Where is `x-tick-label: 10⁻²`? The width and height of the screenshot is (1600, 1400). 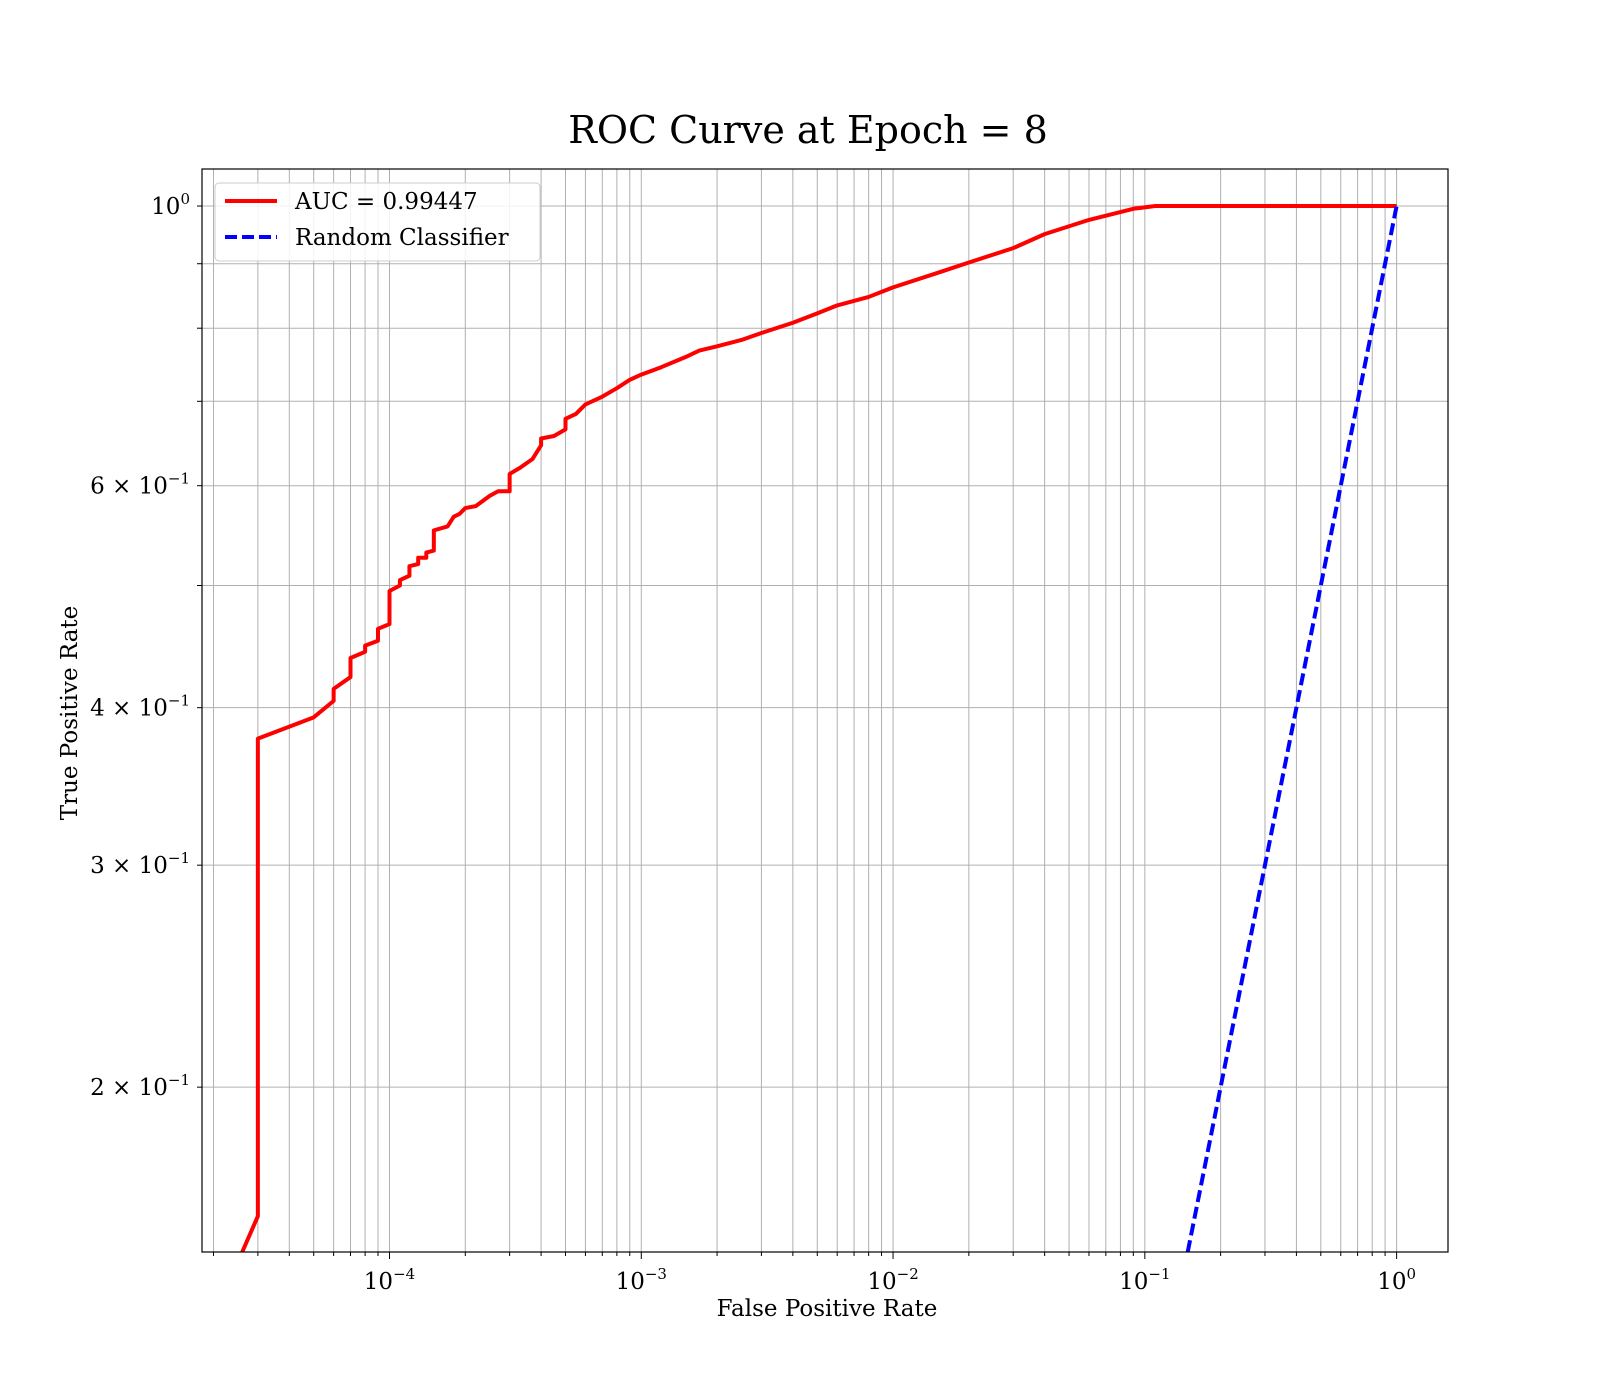 x-tick-label: 10⁻² is located at coordinates (892, 1280).